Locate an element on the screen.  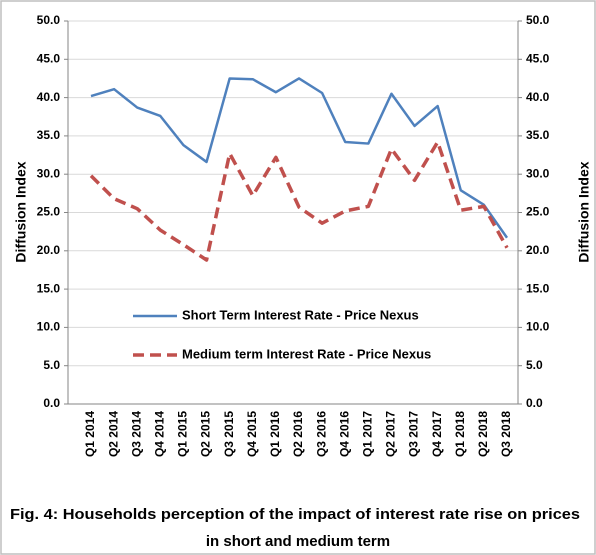
legend-label: Short Term Interest Rate - Price Nexus is located at coordinates (300, 314).